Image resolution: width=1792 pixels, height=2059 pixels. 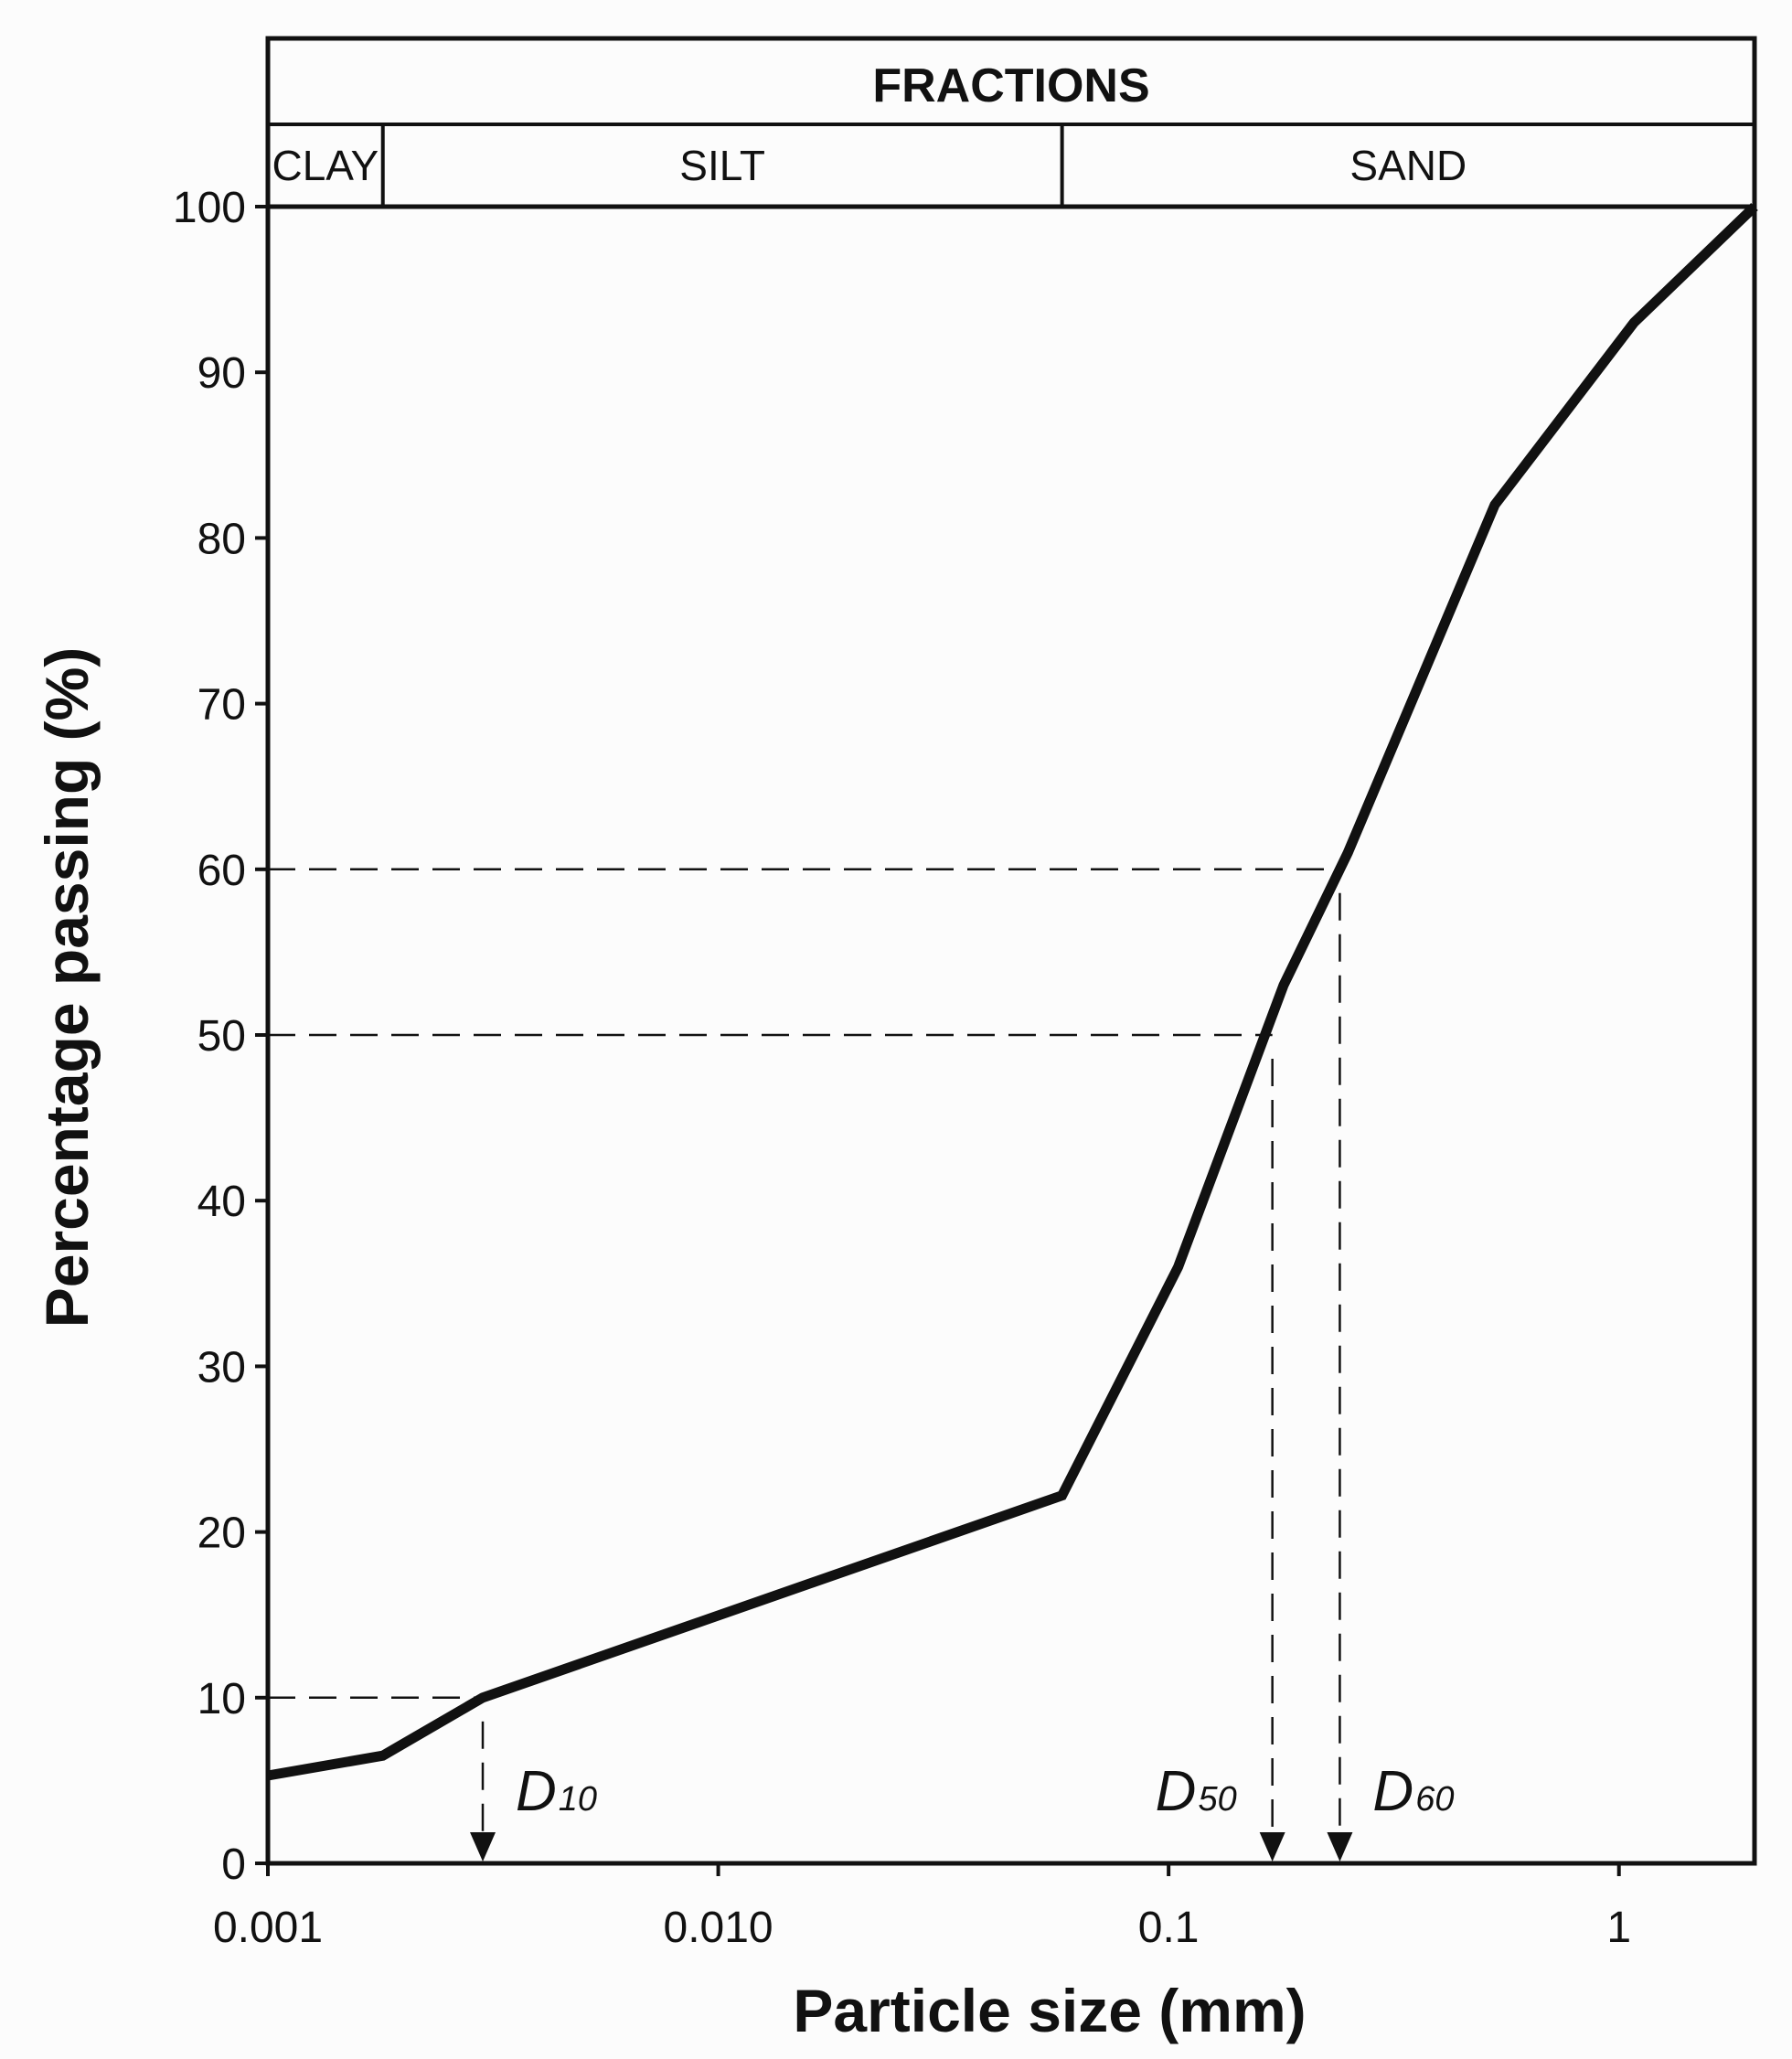 I want to click on y-tick-label: 50, so click(x=221, y=1036).